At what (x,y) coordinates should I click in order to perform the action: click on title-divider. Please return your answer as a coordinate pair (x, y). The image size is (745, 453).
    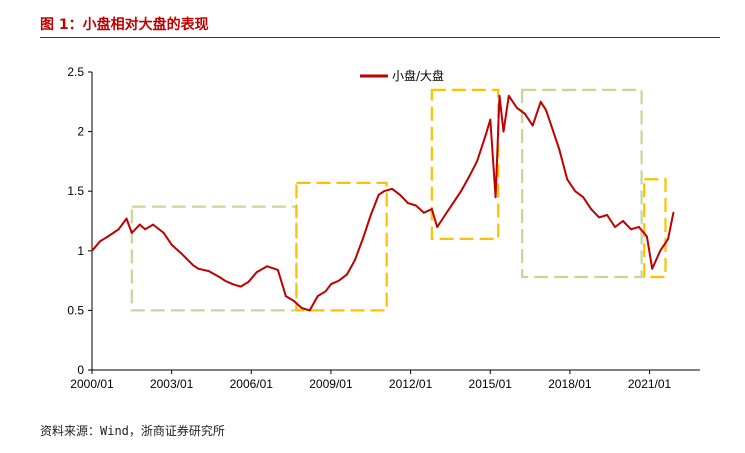
    Looking at the image, I should click on (380, 37).